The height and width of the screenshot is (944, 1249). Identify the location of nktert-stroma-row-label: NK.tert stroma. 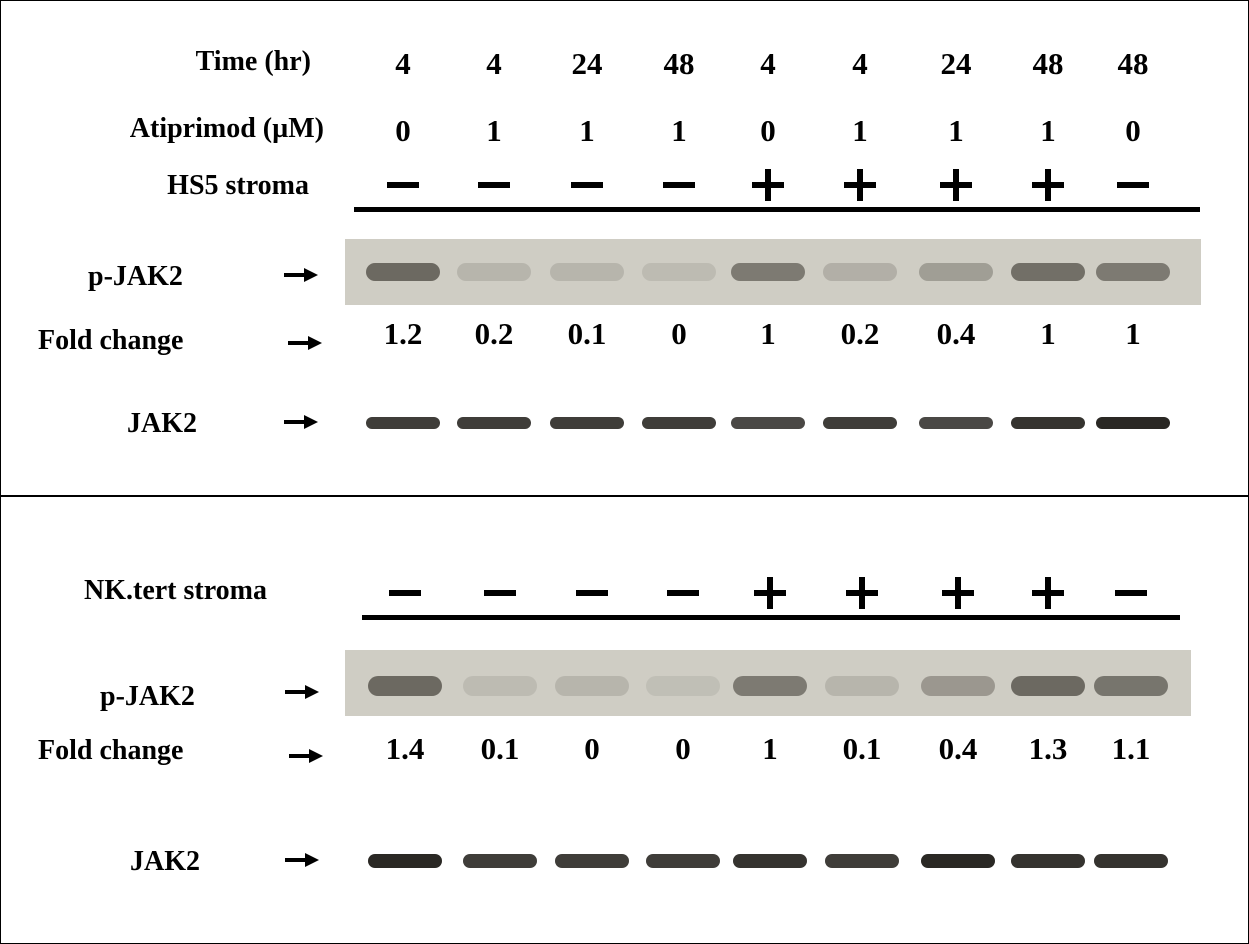
(175, 590).